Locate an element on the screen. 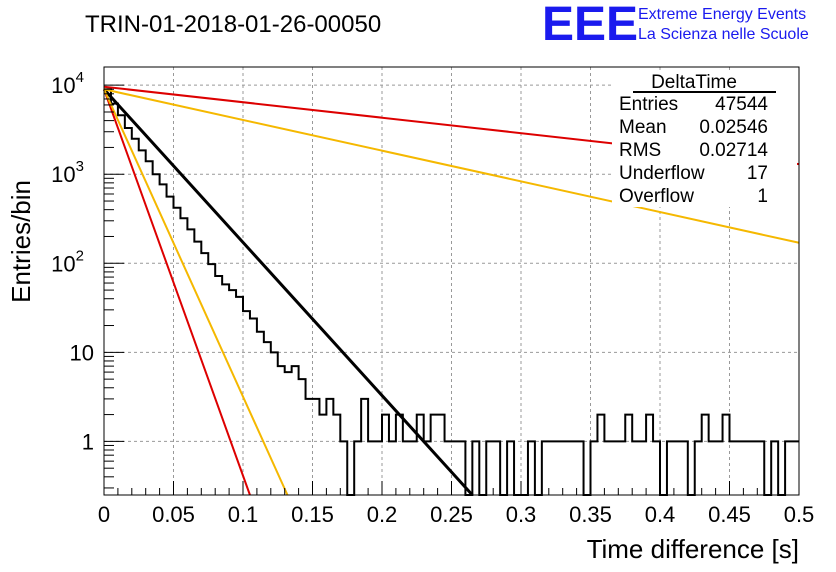 This screenshot has width=836, height=572. stats-label-entries: Entries is located at coordinates (648, 104).